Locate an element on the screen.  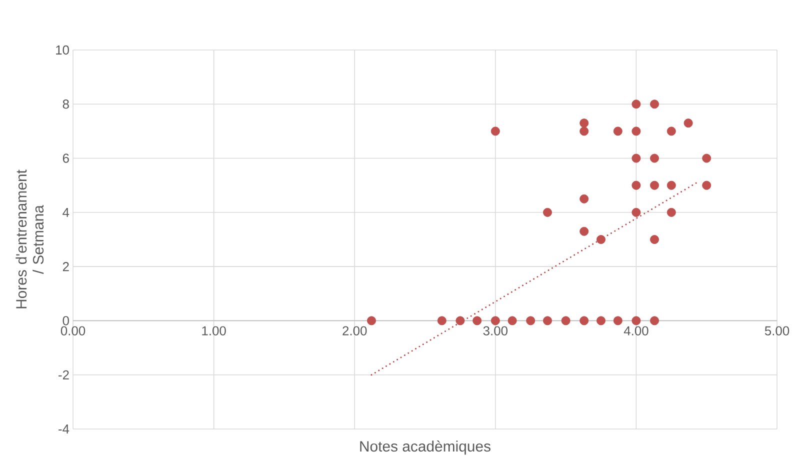
y-tick-label: 2 is located at coordinates (65, 267).